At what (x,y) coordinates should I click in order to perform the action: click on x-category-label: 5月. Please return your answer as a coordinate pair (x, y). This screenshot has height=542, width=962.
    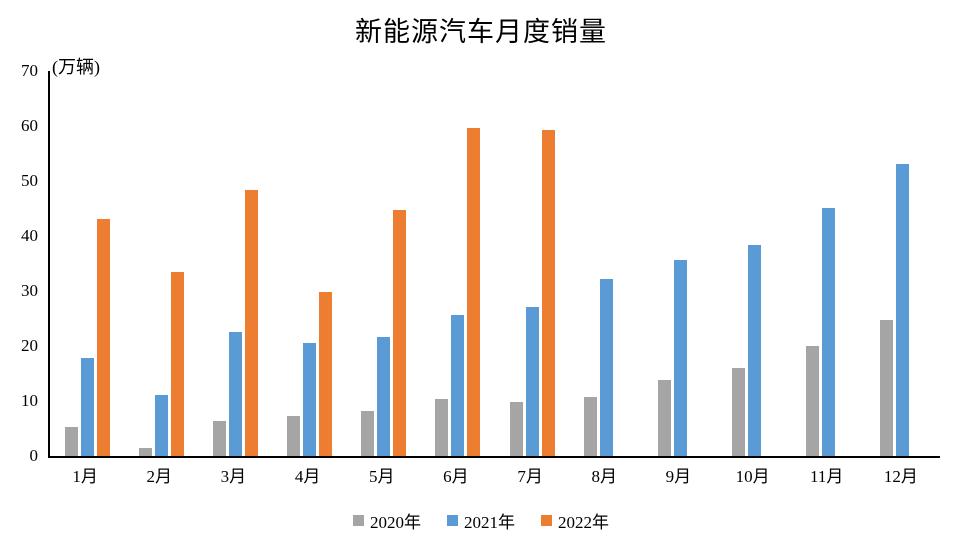
    Looking at the image, I should click on (381, 476).